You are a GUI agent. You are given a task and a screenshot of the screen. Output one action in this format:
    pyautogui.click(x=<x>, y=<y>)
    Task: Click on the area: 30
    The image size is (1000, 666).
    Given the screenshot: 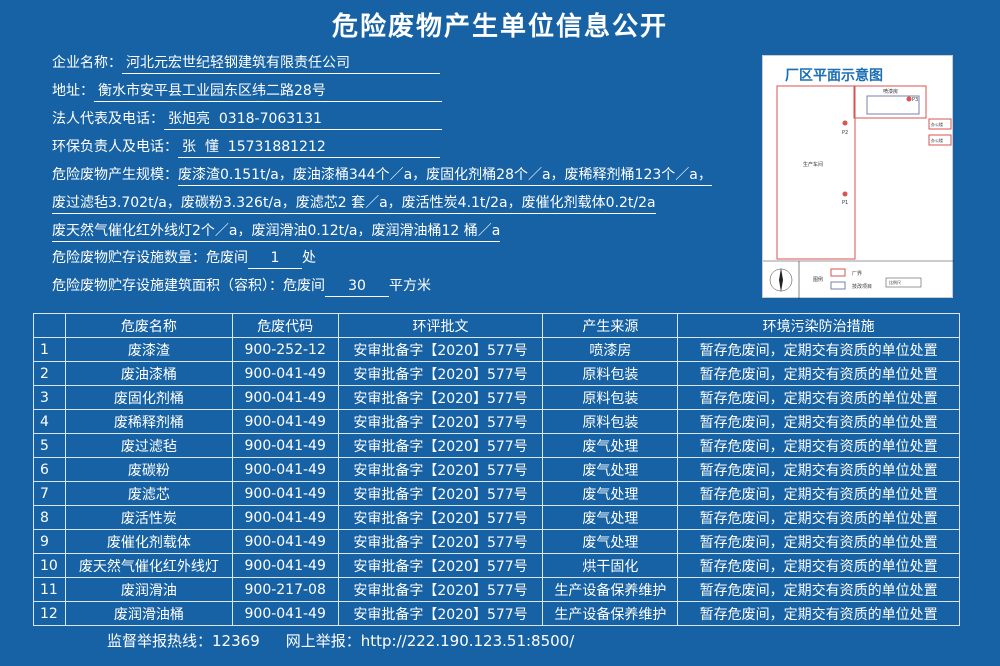 What is the action you would take?
    pyautogui.click(x=357, y=286)
    